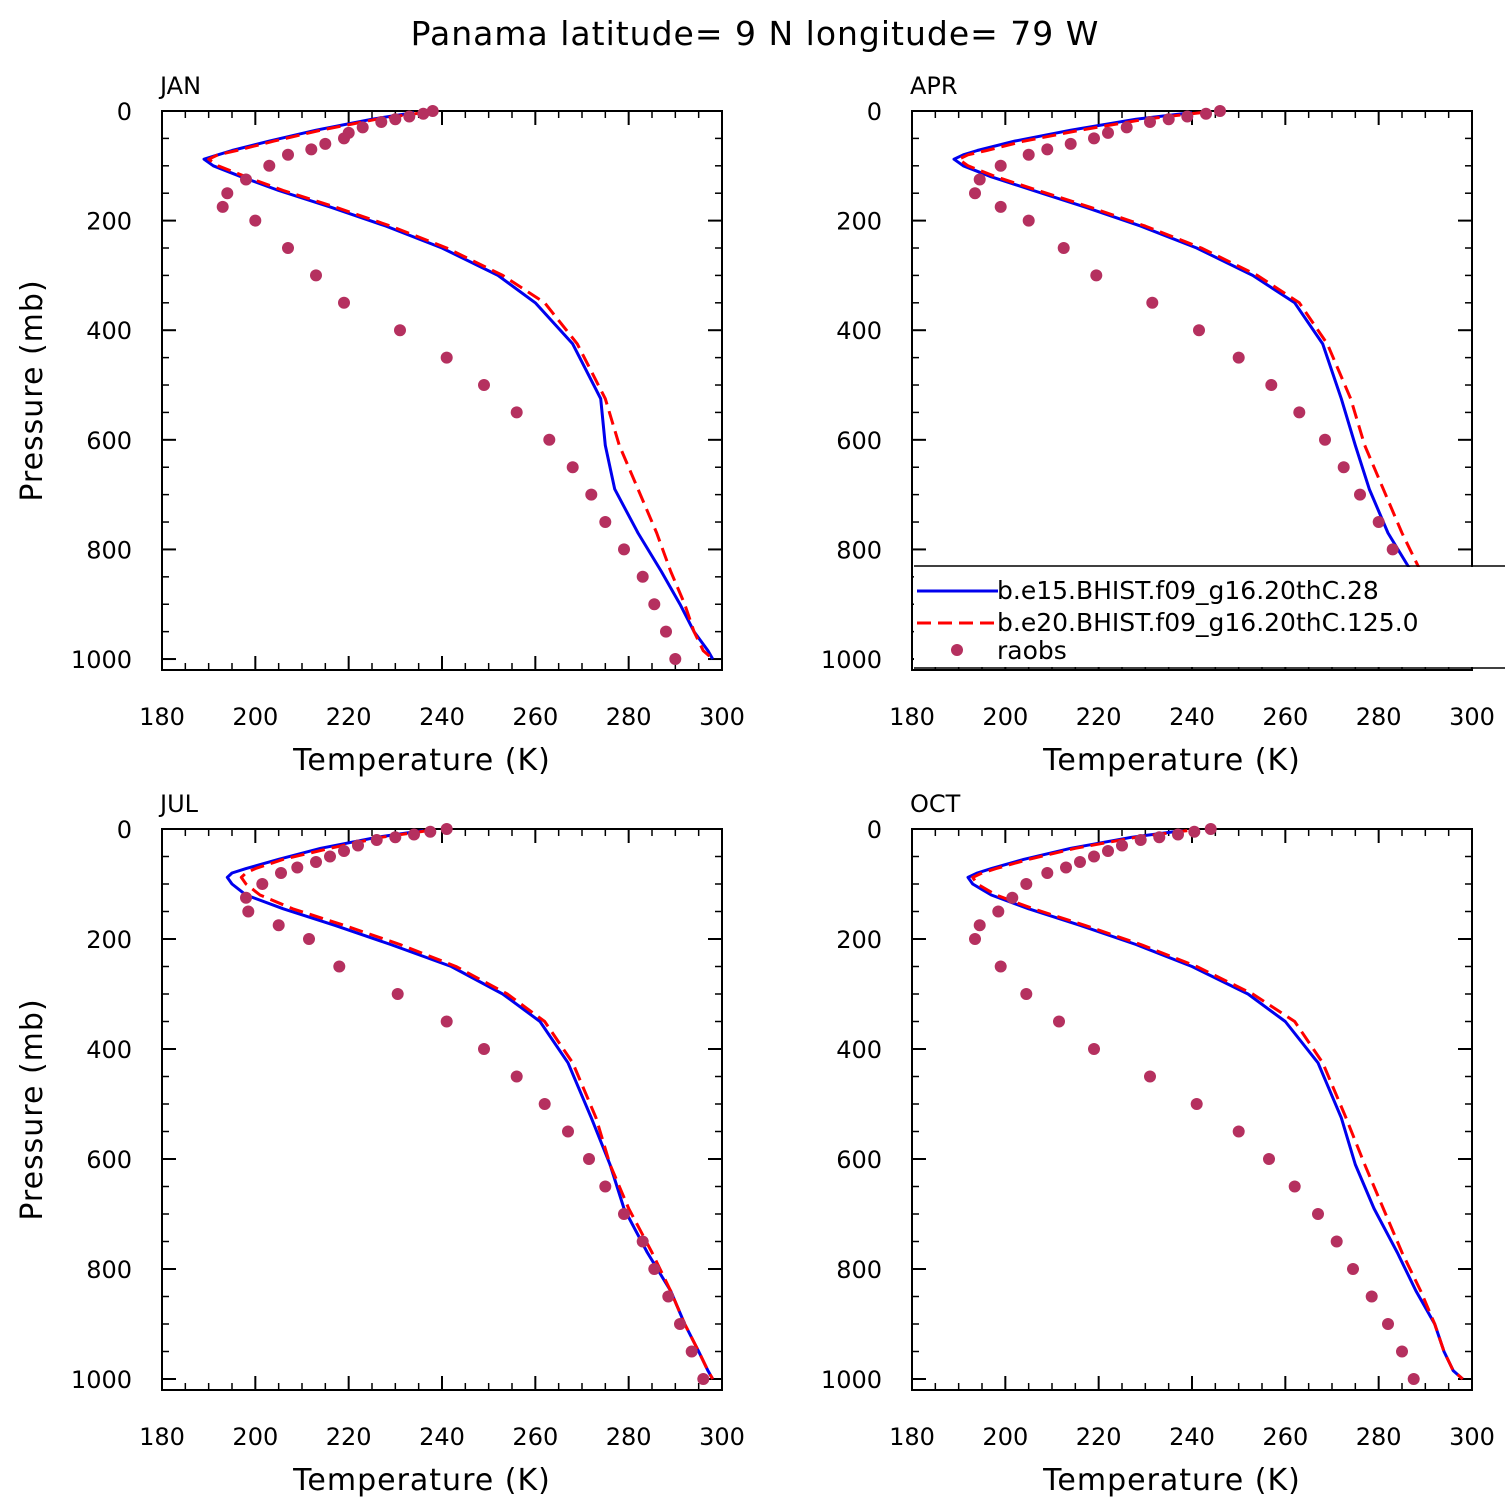  What do you see at coordinates (934, 86) in the screenshot?
I see `panel-label: APR` at bounding box center [934, 86].